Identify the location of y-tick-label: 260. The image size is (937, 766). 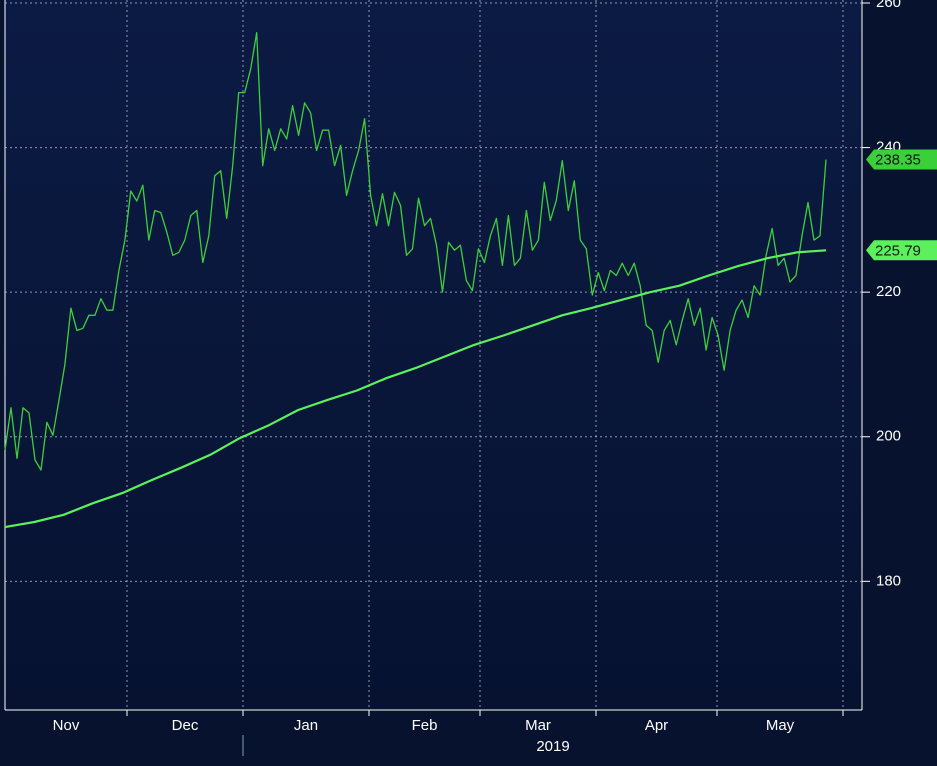
(888, 5).